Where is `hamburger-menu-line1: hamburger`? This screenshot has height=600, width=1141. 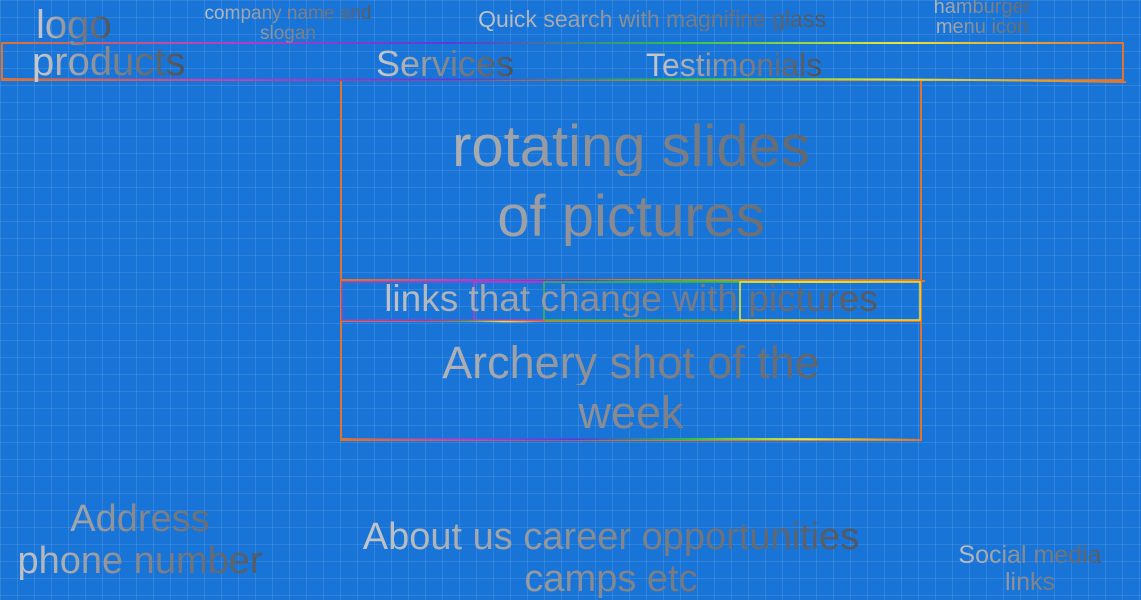 hamburger-menu-line1: hamburger is located at coordinates (982, 8).